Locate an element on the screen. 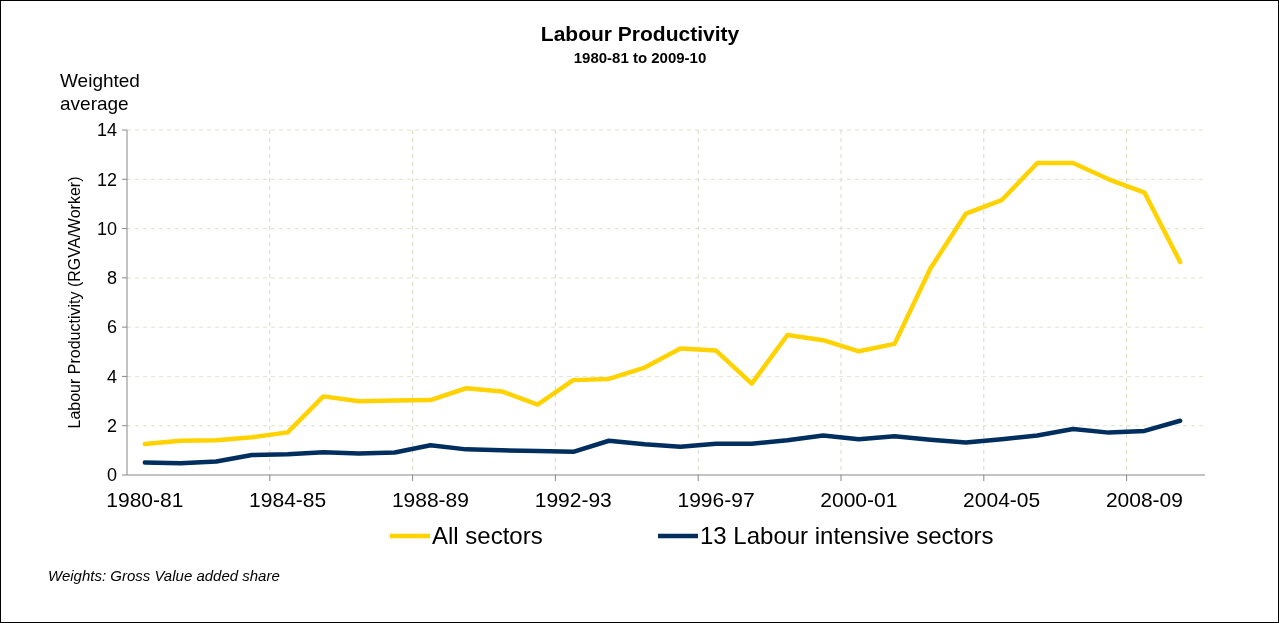 The height and width of the screenshot is (623, 1279). x-tick-label: 2008-09 is located at coordinates (1144, 499).